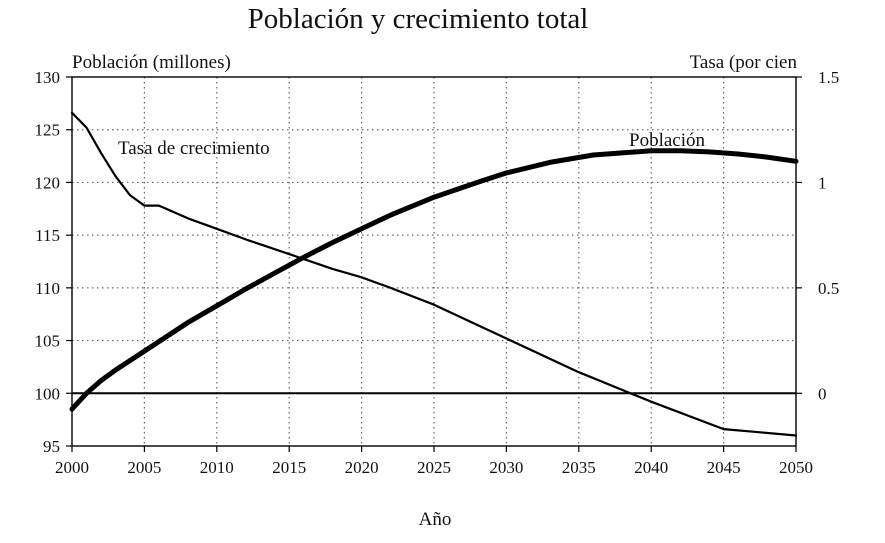 The height and width of the screenshot is (543, 885). Describe the element at coordinates (151, 62) in the screenshot. I see `y-axis-left-label: Población (millones)` at that location.